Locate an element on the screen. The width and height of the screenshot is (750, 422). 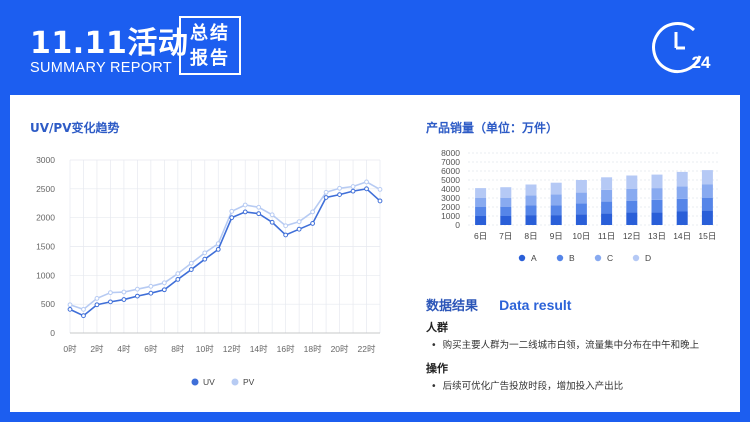
result-item-text-2: • 后续可优化广告投放时段，增加投入产出比 is located at coordinates (527, 385).